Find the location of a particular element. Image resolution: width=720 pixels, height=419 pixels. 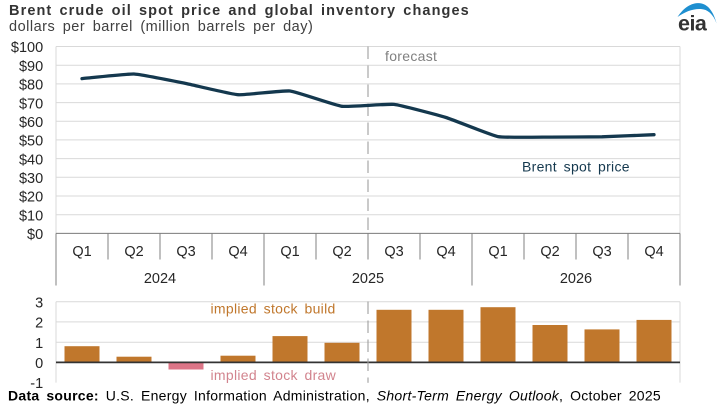

svg-text: $100 is located at coordinates (27, 48).